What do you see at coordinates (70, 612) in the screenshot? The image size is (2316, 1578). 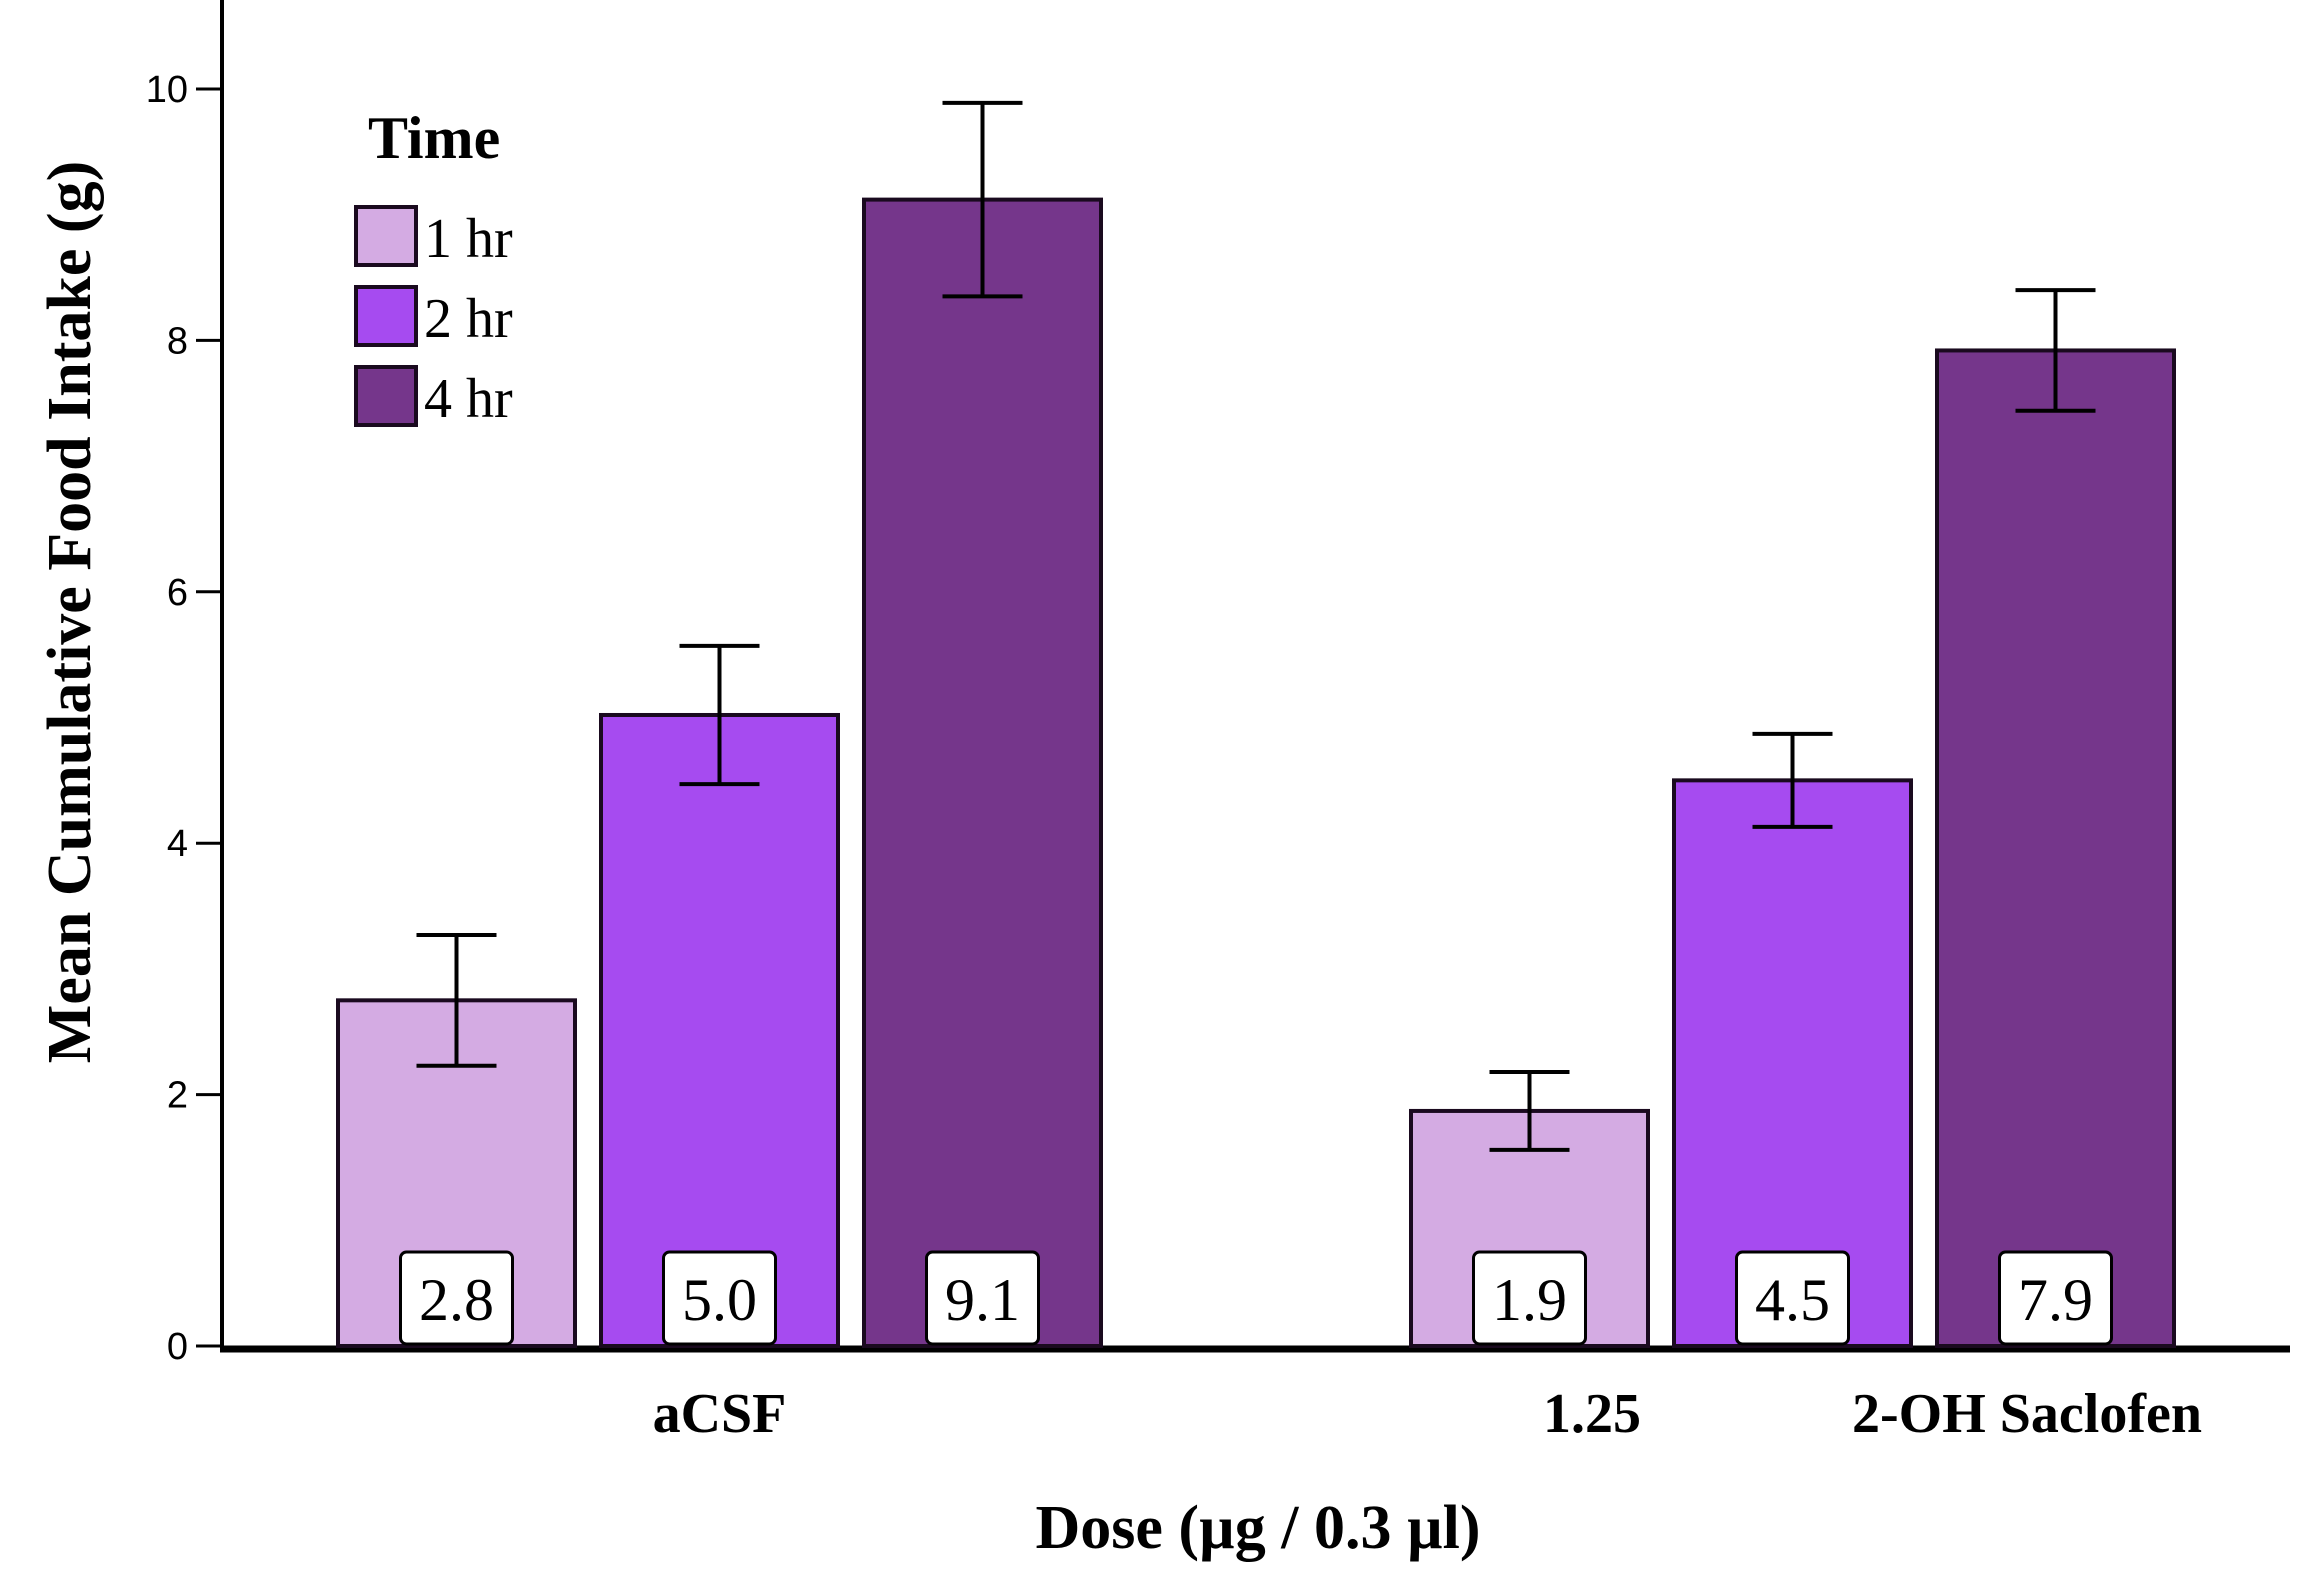 I see `y-axis-title: Mean Cumulative Food Intake (g)` at bounding box center [70, 612].